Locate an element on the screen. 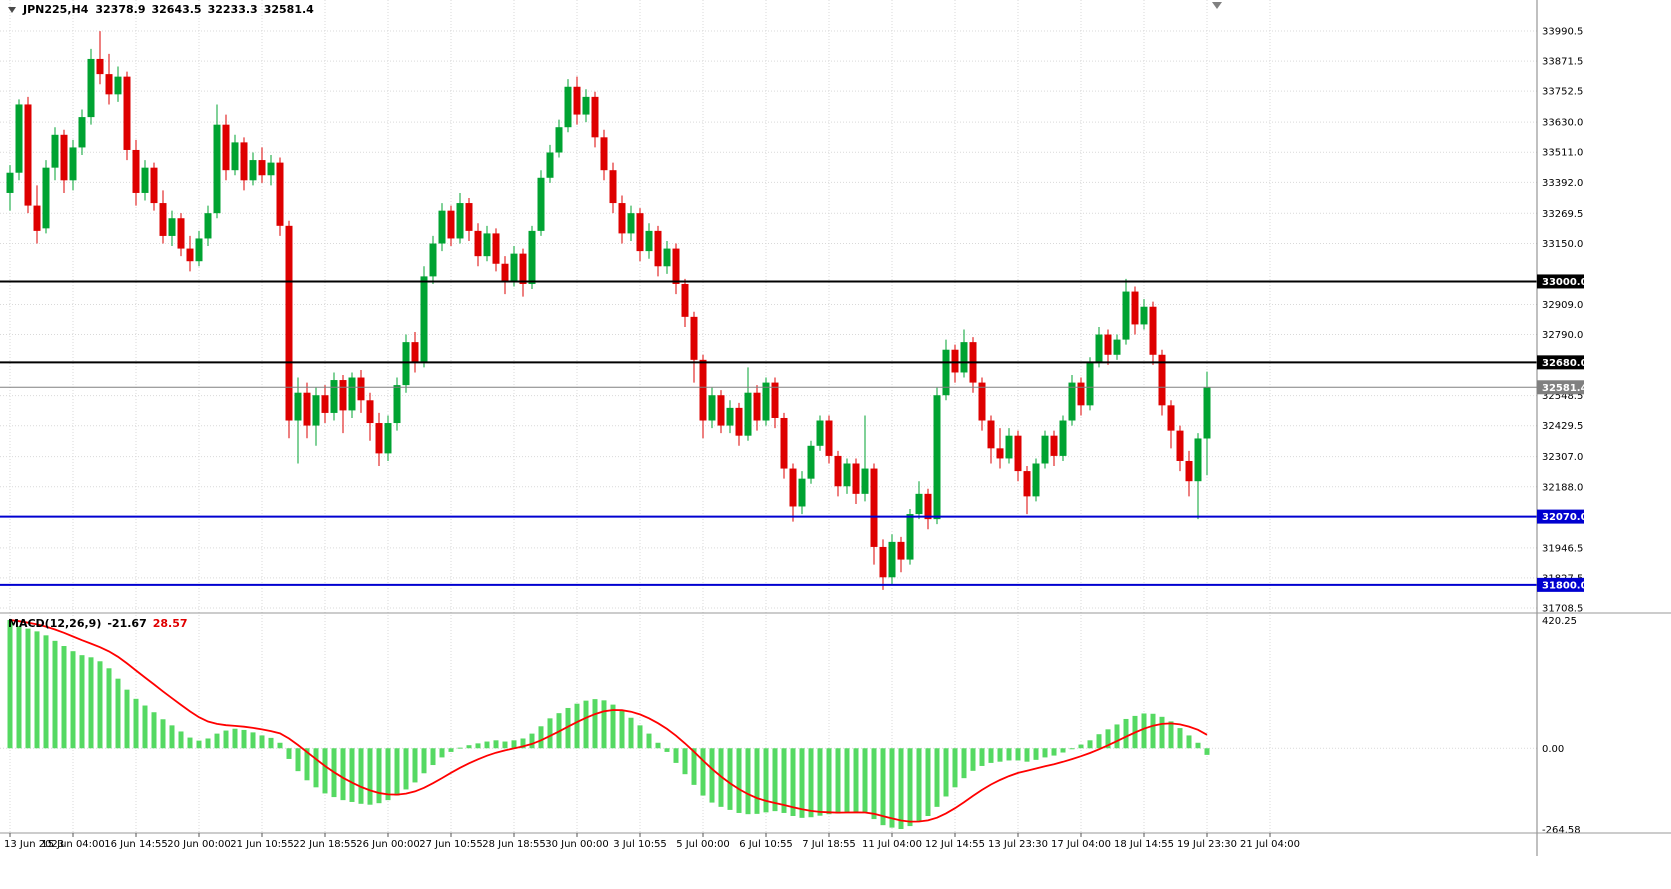 Image resolution: width=1671 pixels, height=889 pixels. svg-text: 32909.0 is located at coordinates (1562, 305).